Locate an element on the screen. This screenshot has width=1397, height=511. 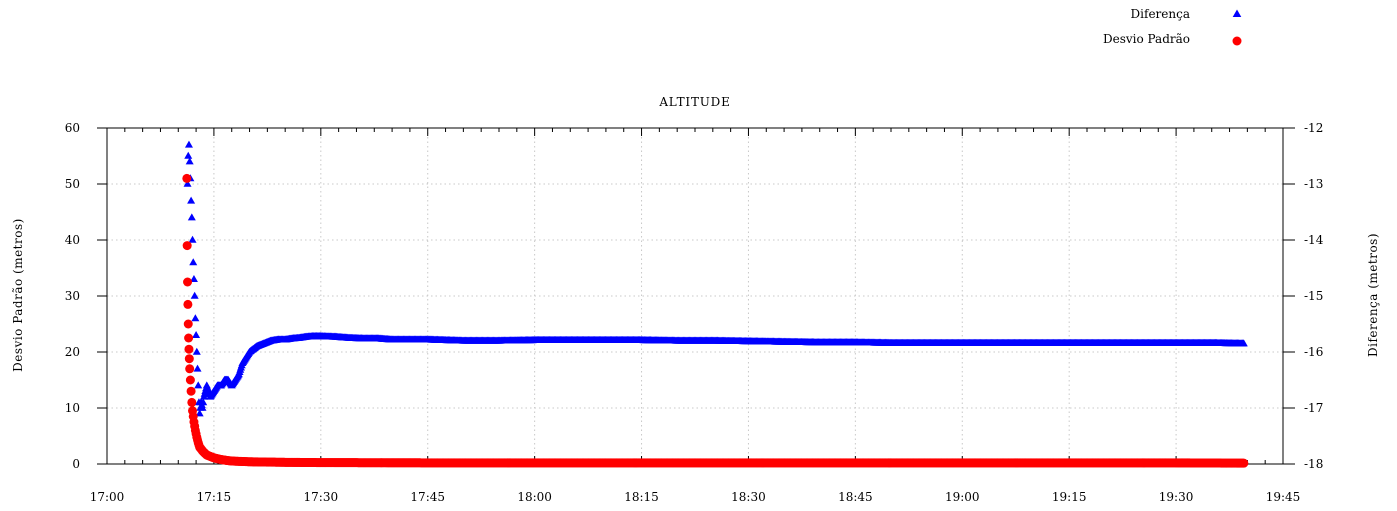
legend-label-desvio-padrao: Desvio Padrão is located at coordinates (1146, 39).